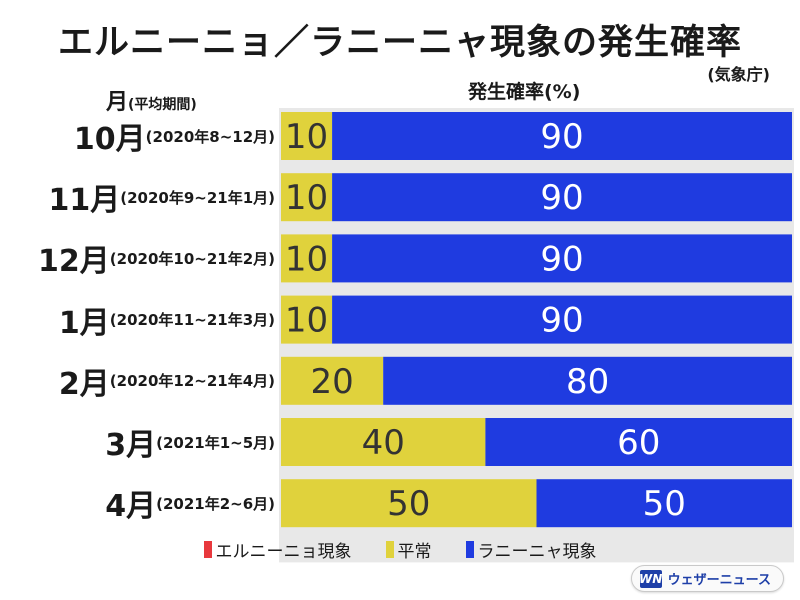 The image size is (800, 600). What do you see at coordinates (109, 139) in the screenshot?
I see `row-month: 10月` at bounding box center [109, 139].